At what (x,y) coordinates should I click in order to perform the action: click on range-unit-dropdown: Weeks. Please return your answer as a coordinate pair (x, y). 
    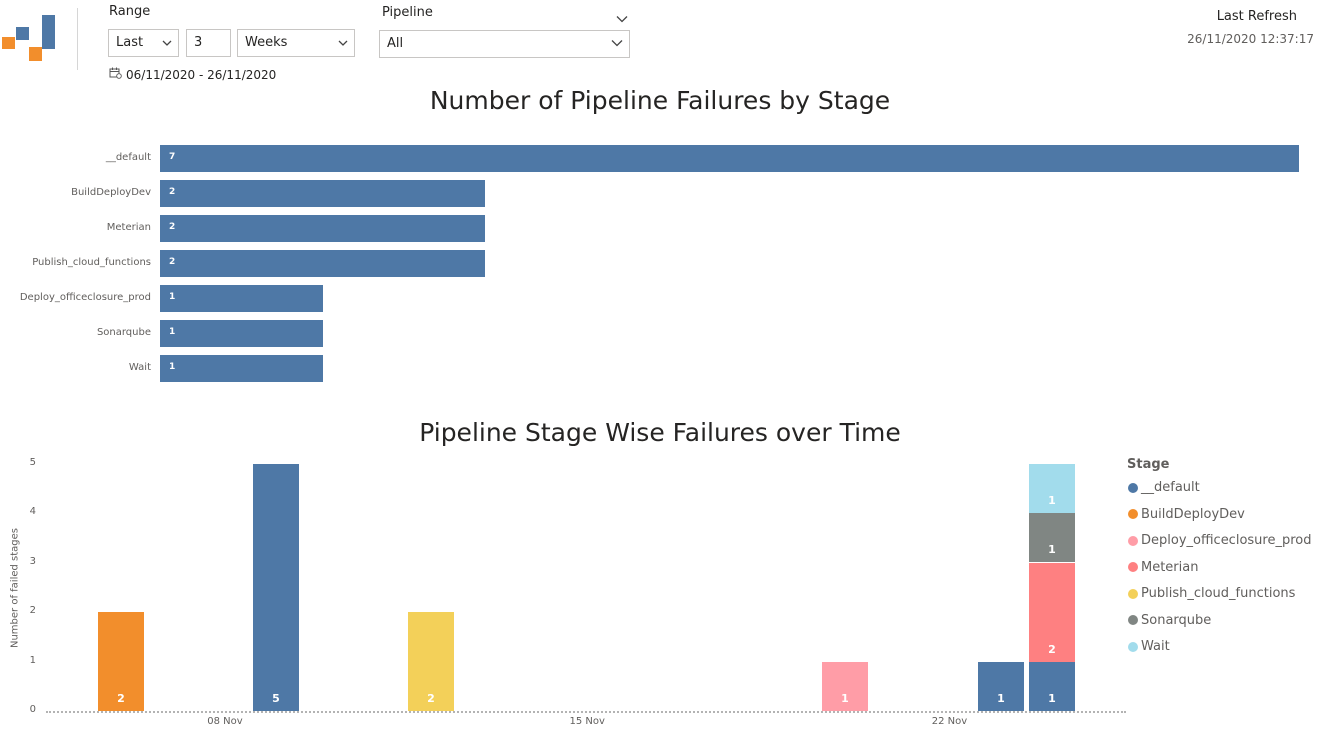
    Looking at the image, I should click on (296, 43).